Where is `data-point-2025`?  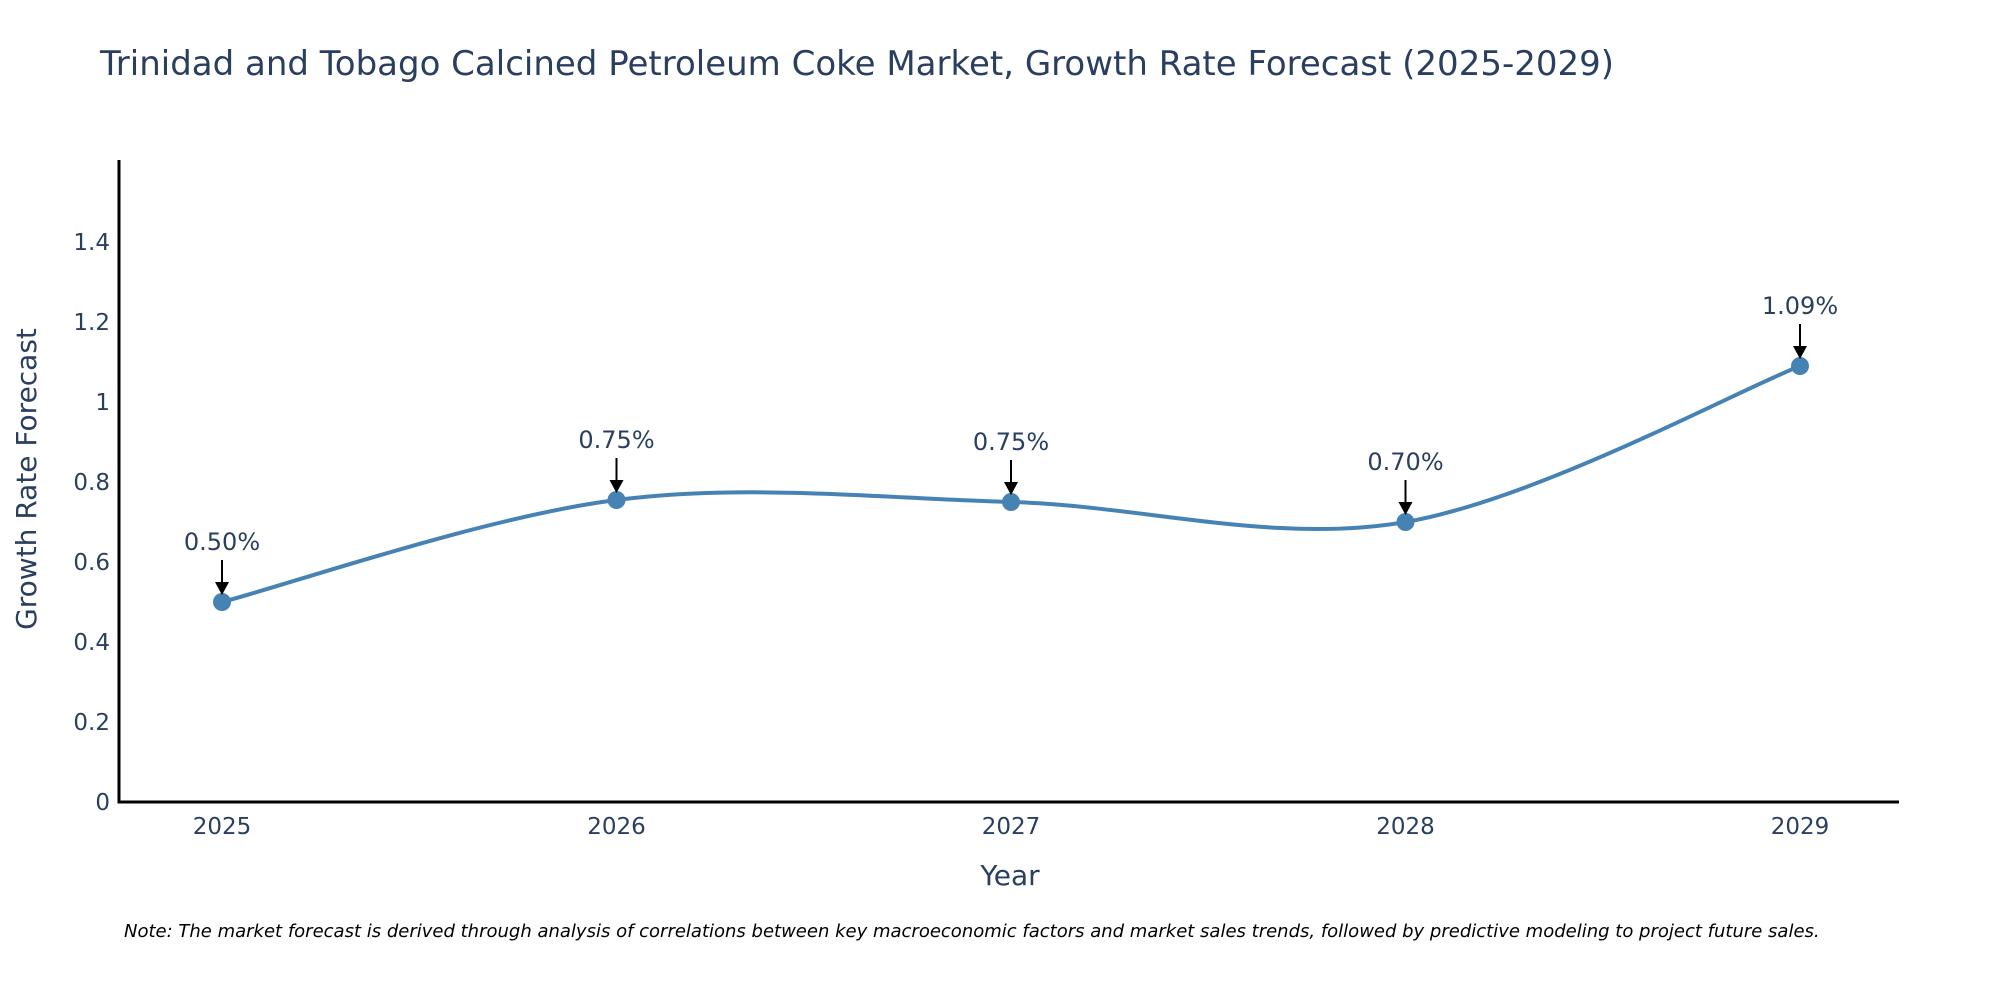
data-point-2025 is located at coordinates (222, 602).